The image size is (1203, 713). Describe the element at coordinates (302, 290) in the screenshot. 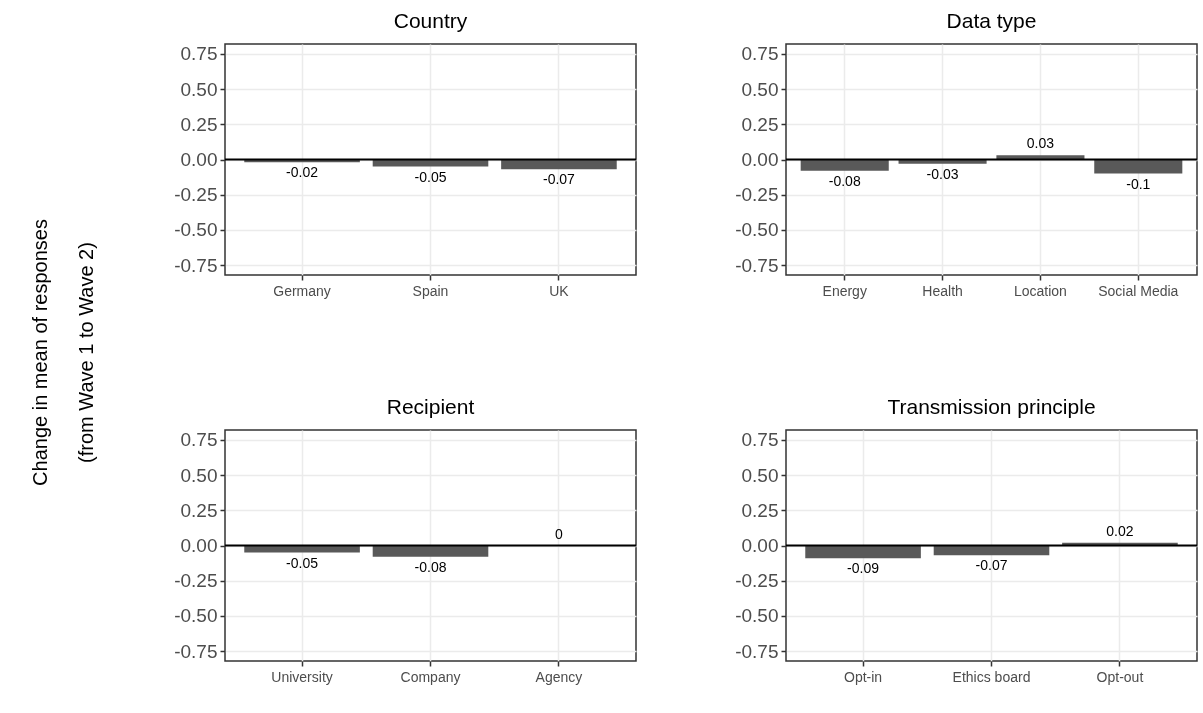

I see `x-tick-label: Germany` at that location.